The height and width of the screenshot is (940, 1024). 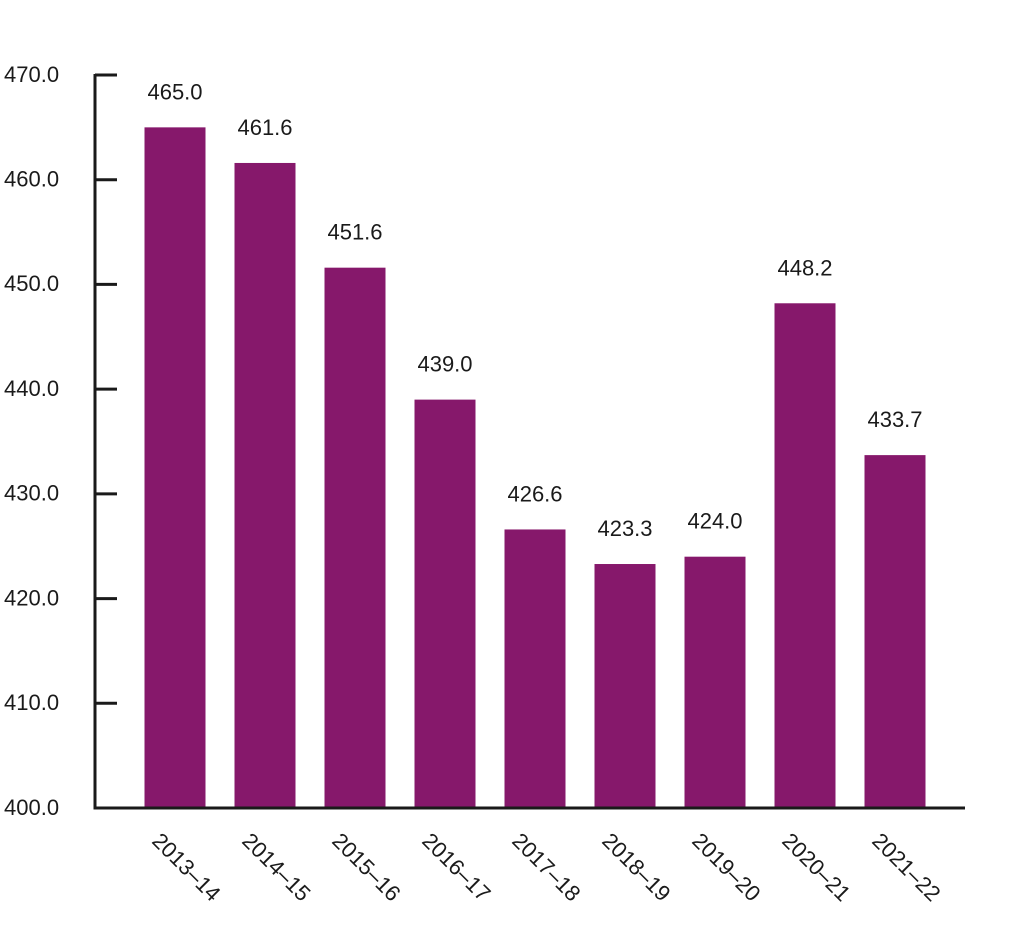 I want to click on y-tick-label: 400.0, so click(x=31, y=807).